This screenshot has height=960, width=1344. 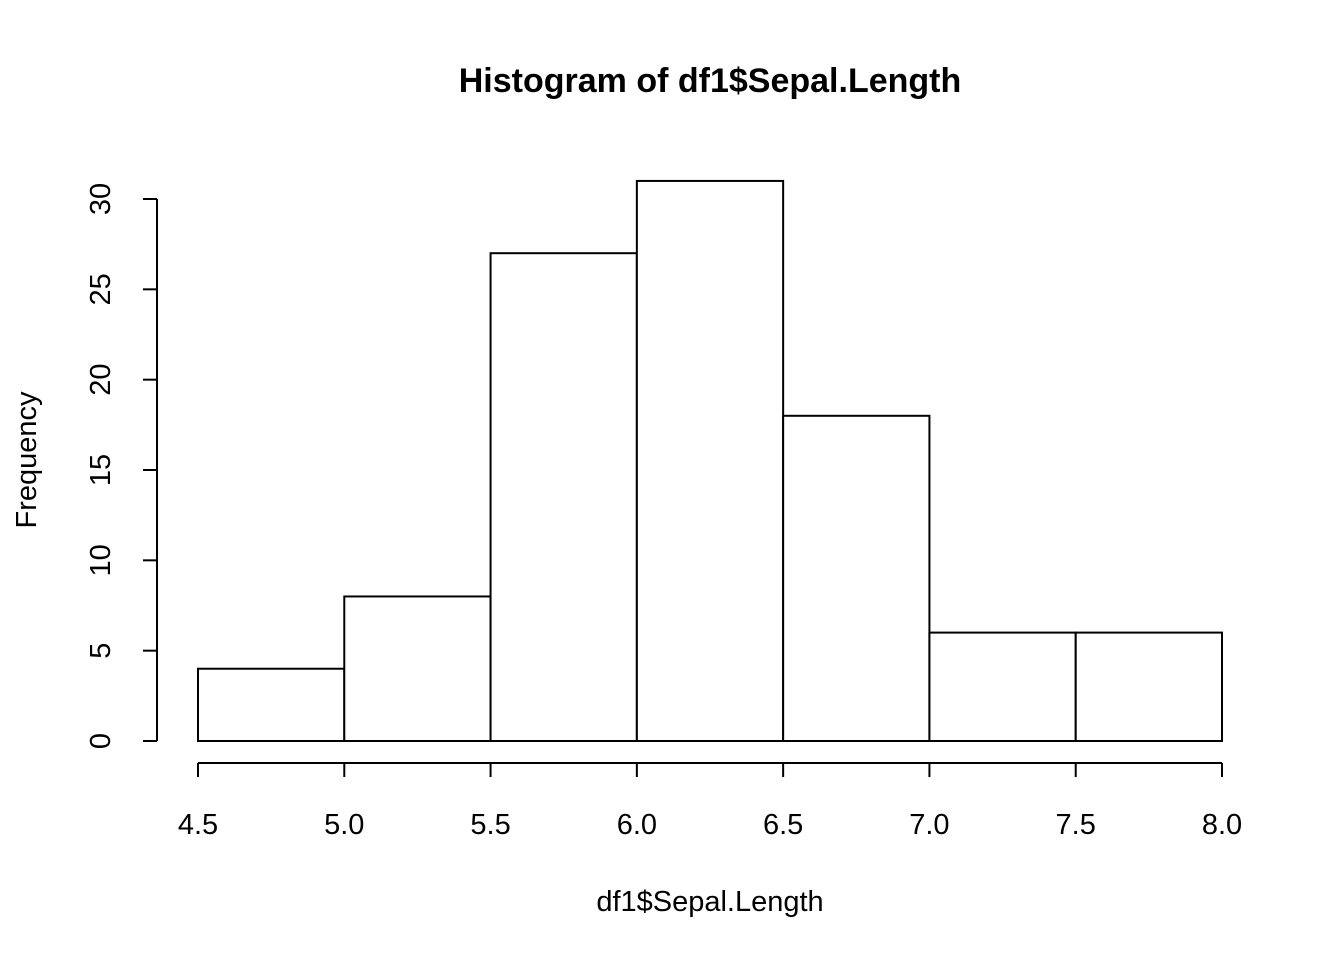 I want to click on y-tick-label: 0, so click(x=101, y=741).